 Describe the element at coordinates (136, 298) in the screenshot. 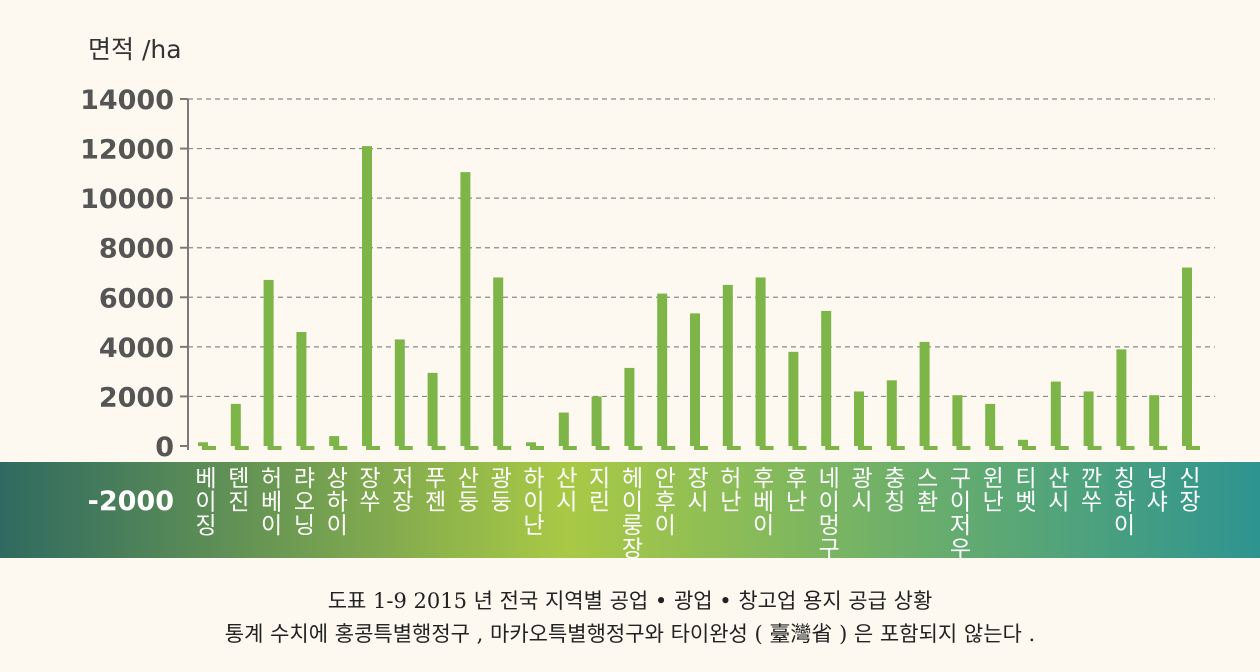

I see `y-tick-label: 6000` at that location.